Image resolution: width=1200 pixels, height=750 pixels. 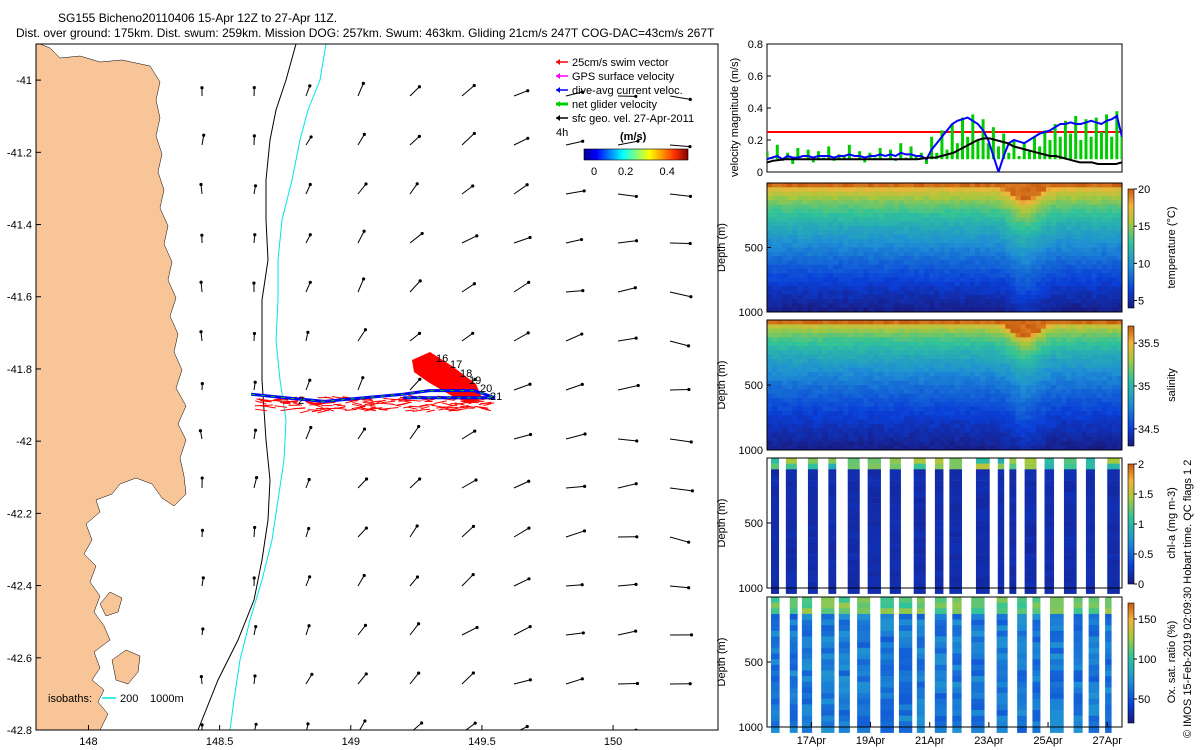 I want to click on velocity-y-tick-label: 0, so click(x=760, y=173).